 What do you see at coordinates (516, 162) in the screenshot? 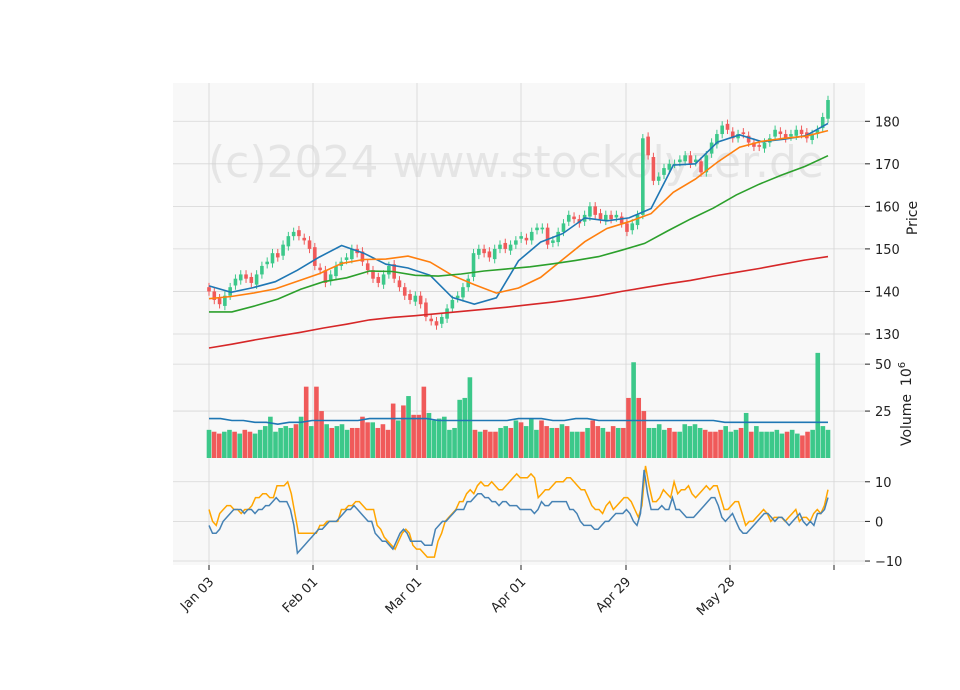
I see `watermark: (c)2024 www.stockolyzer.de` at bounding box center [516, 162].